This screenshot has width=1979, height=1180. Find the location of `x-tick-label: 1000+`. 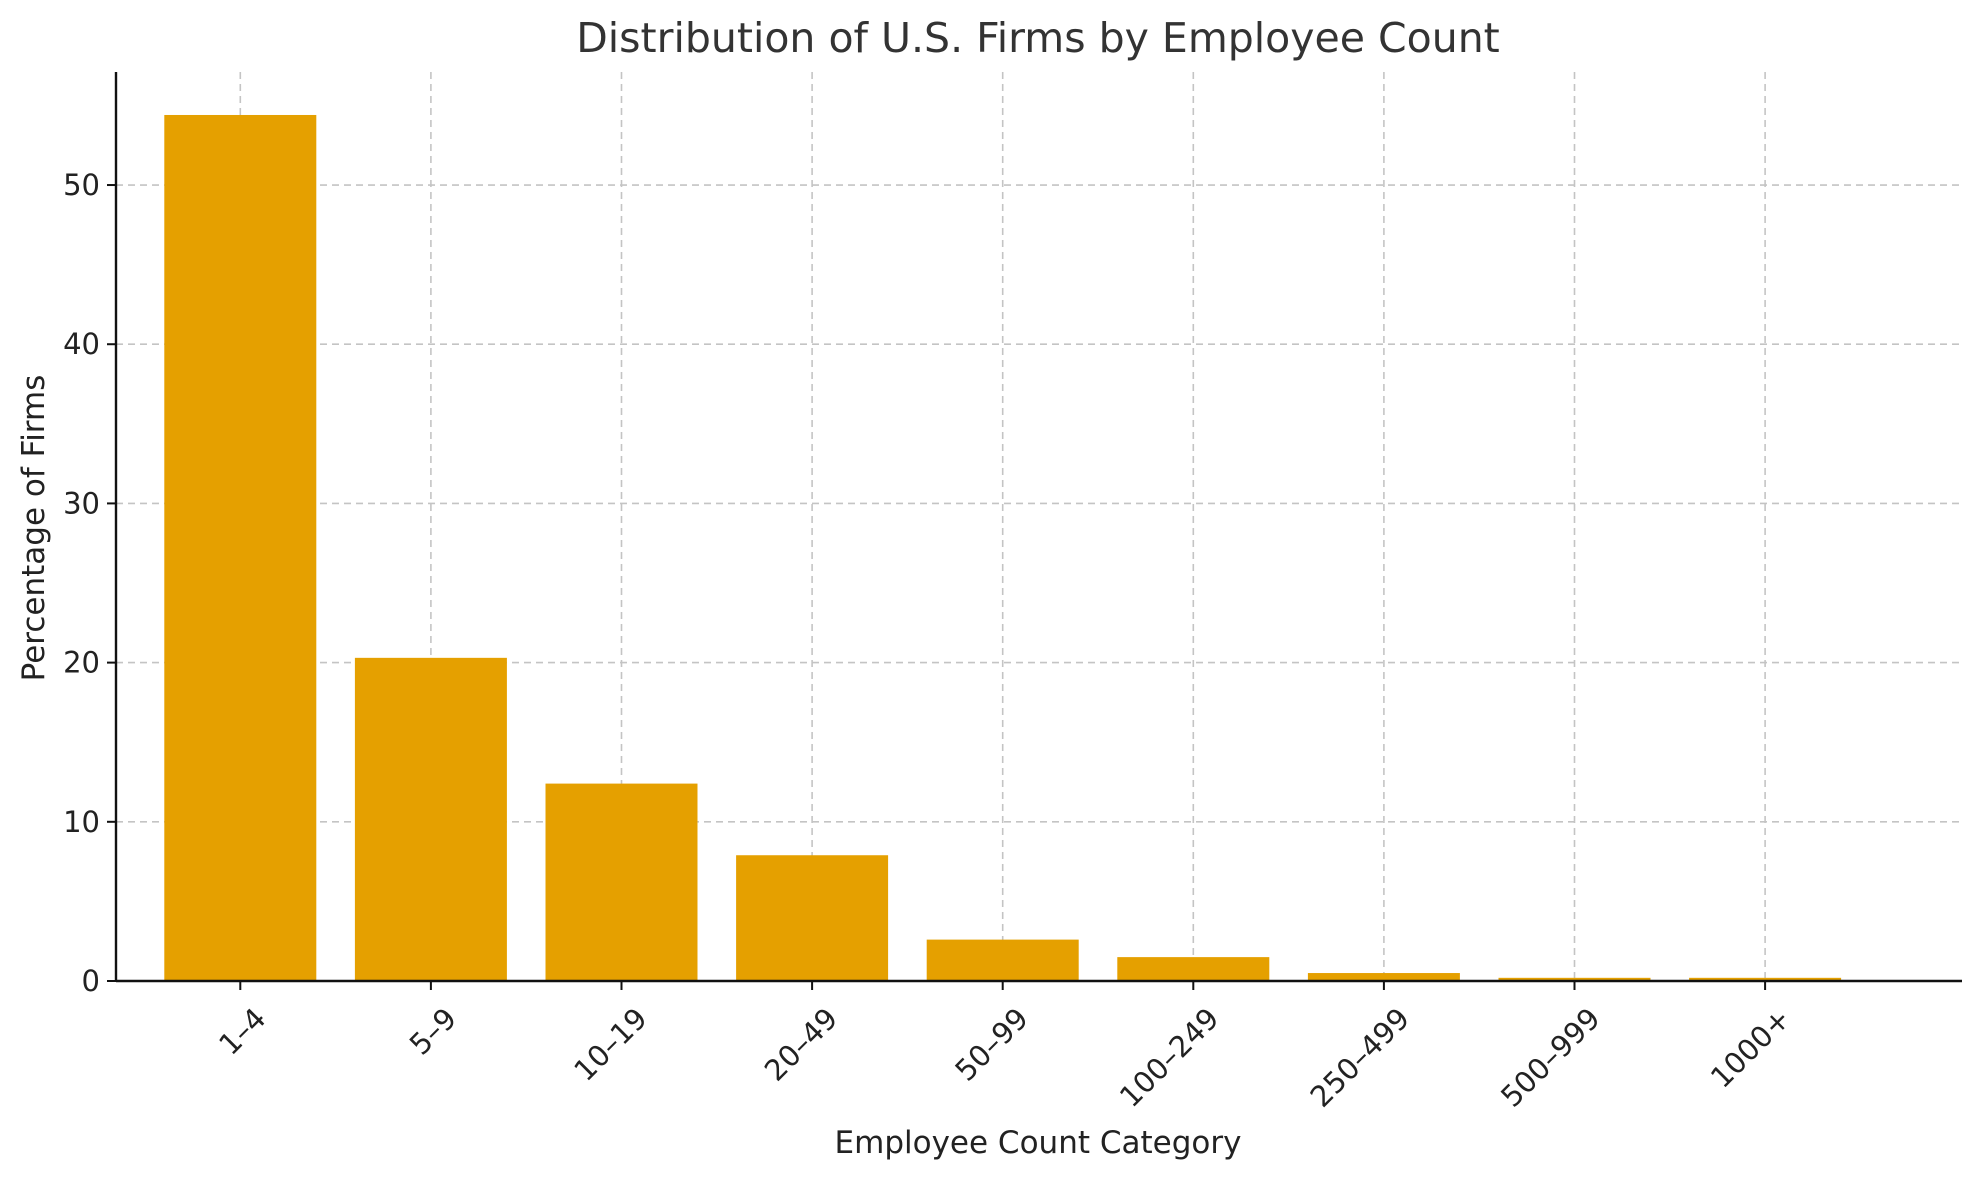

x-tick-label: 1000+ is located at coordinates (1750, 1047).